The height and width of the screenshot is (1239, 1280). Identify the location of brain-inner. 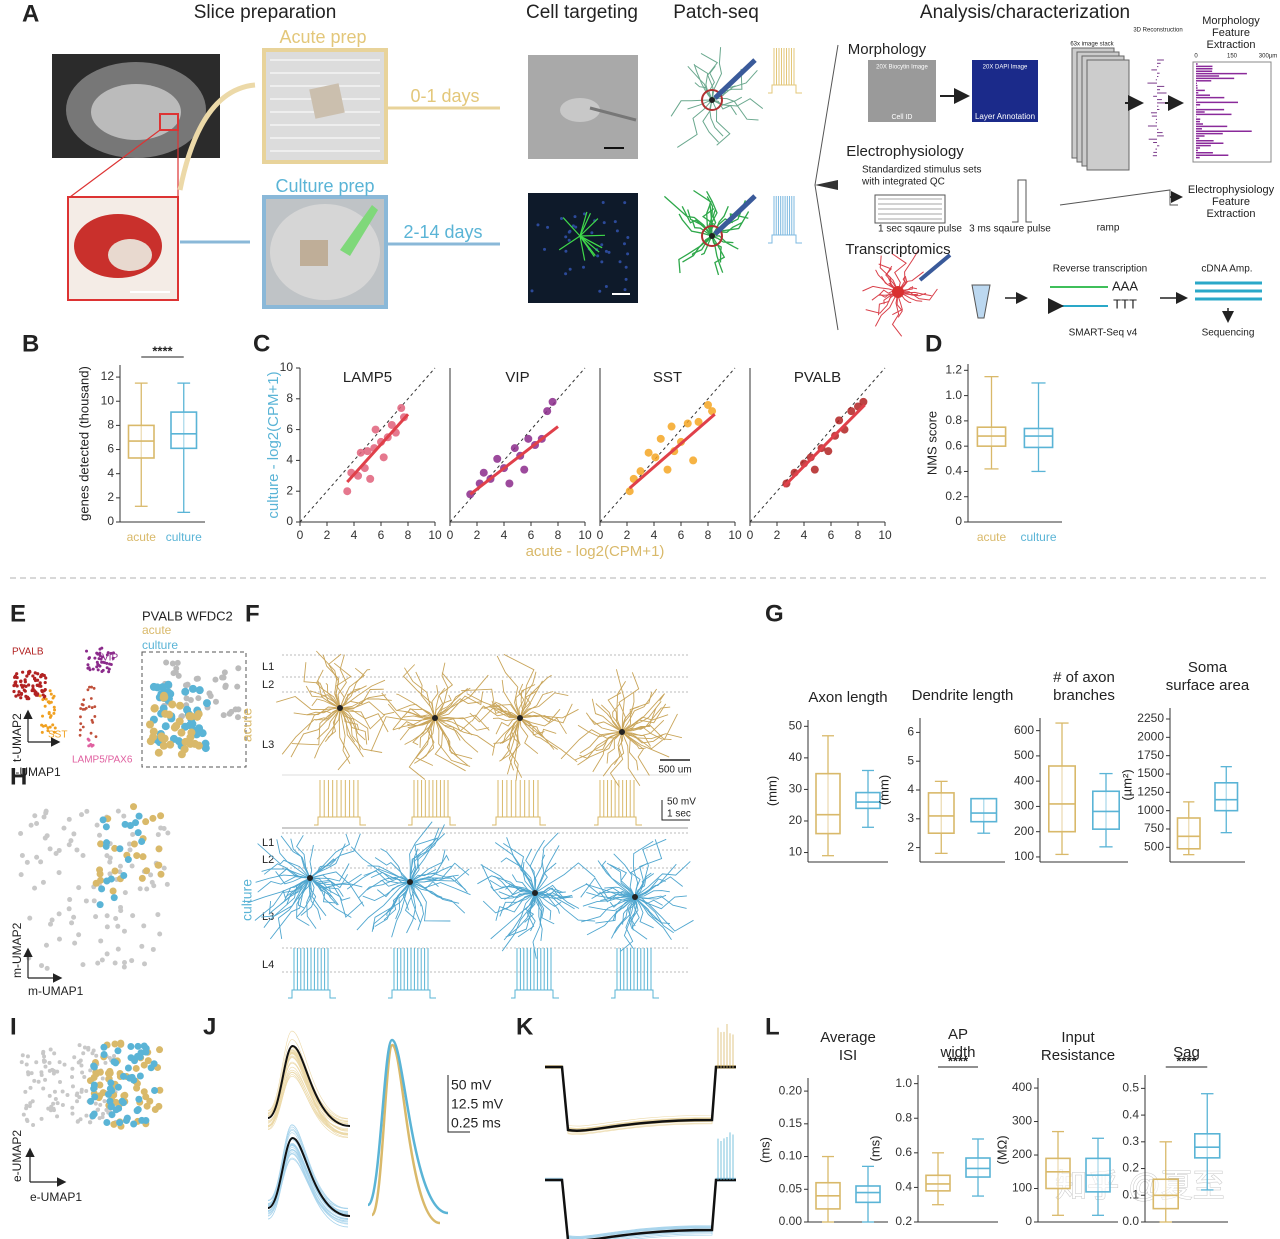
(136, 112).